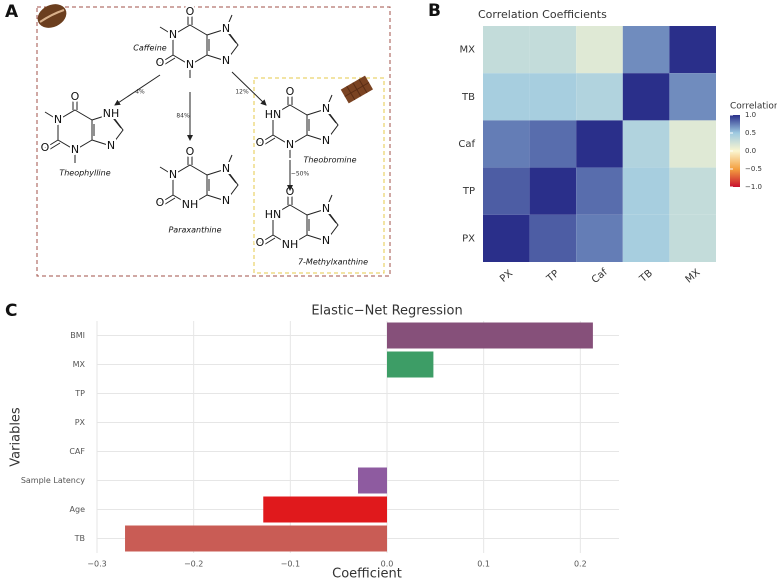  Describe the element at coordinates (386, 311) in the screenshot. I see `chart-title: Elastic−Net Regression` at that location.